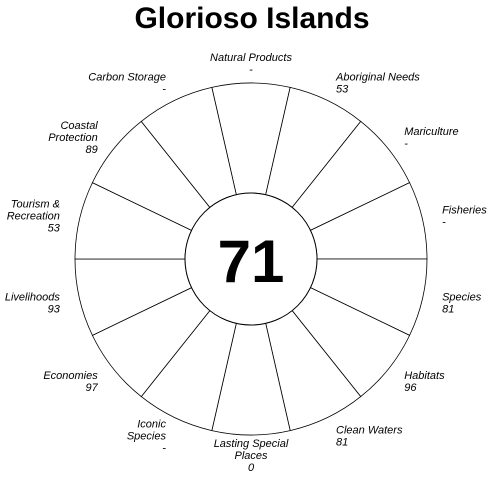  I want to click on petal-label-economies: Economies, so click(70, 376).